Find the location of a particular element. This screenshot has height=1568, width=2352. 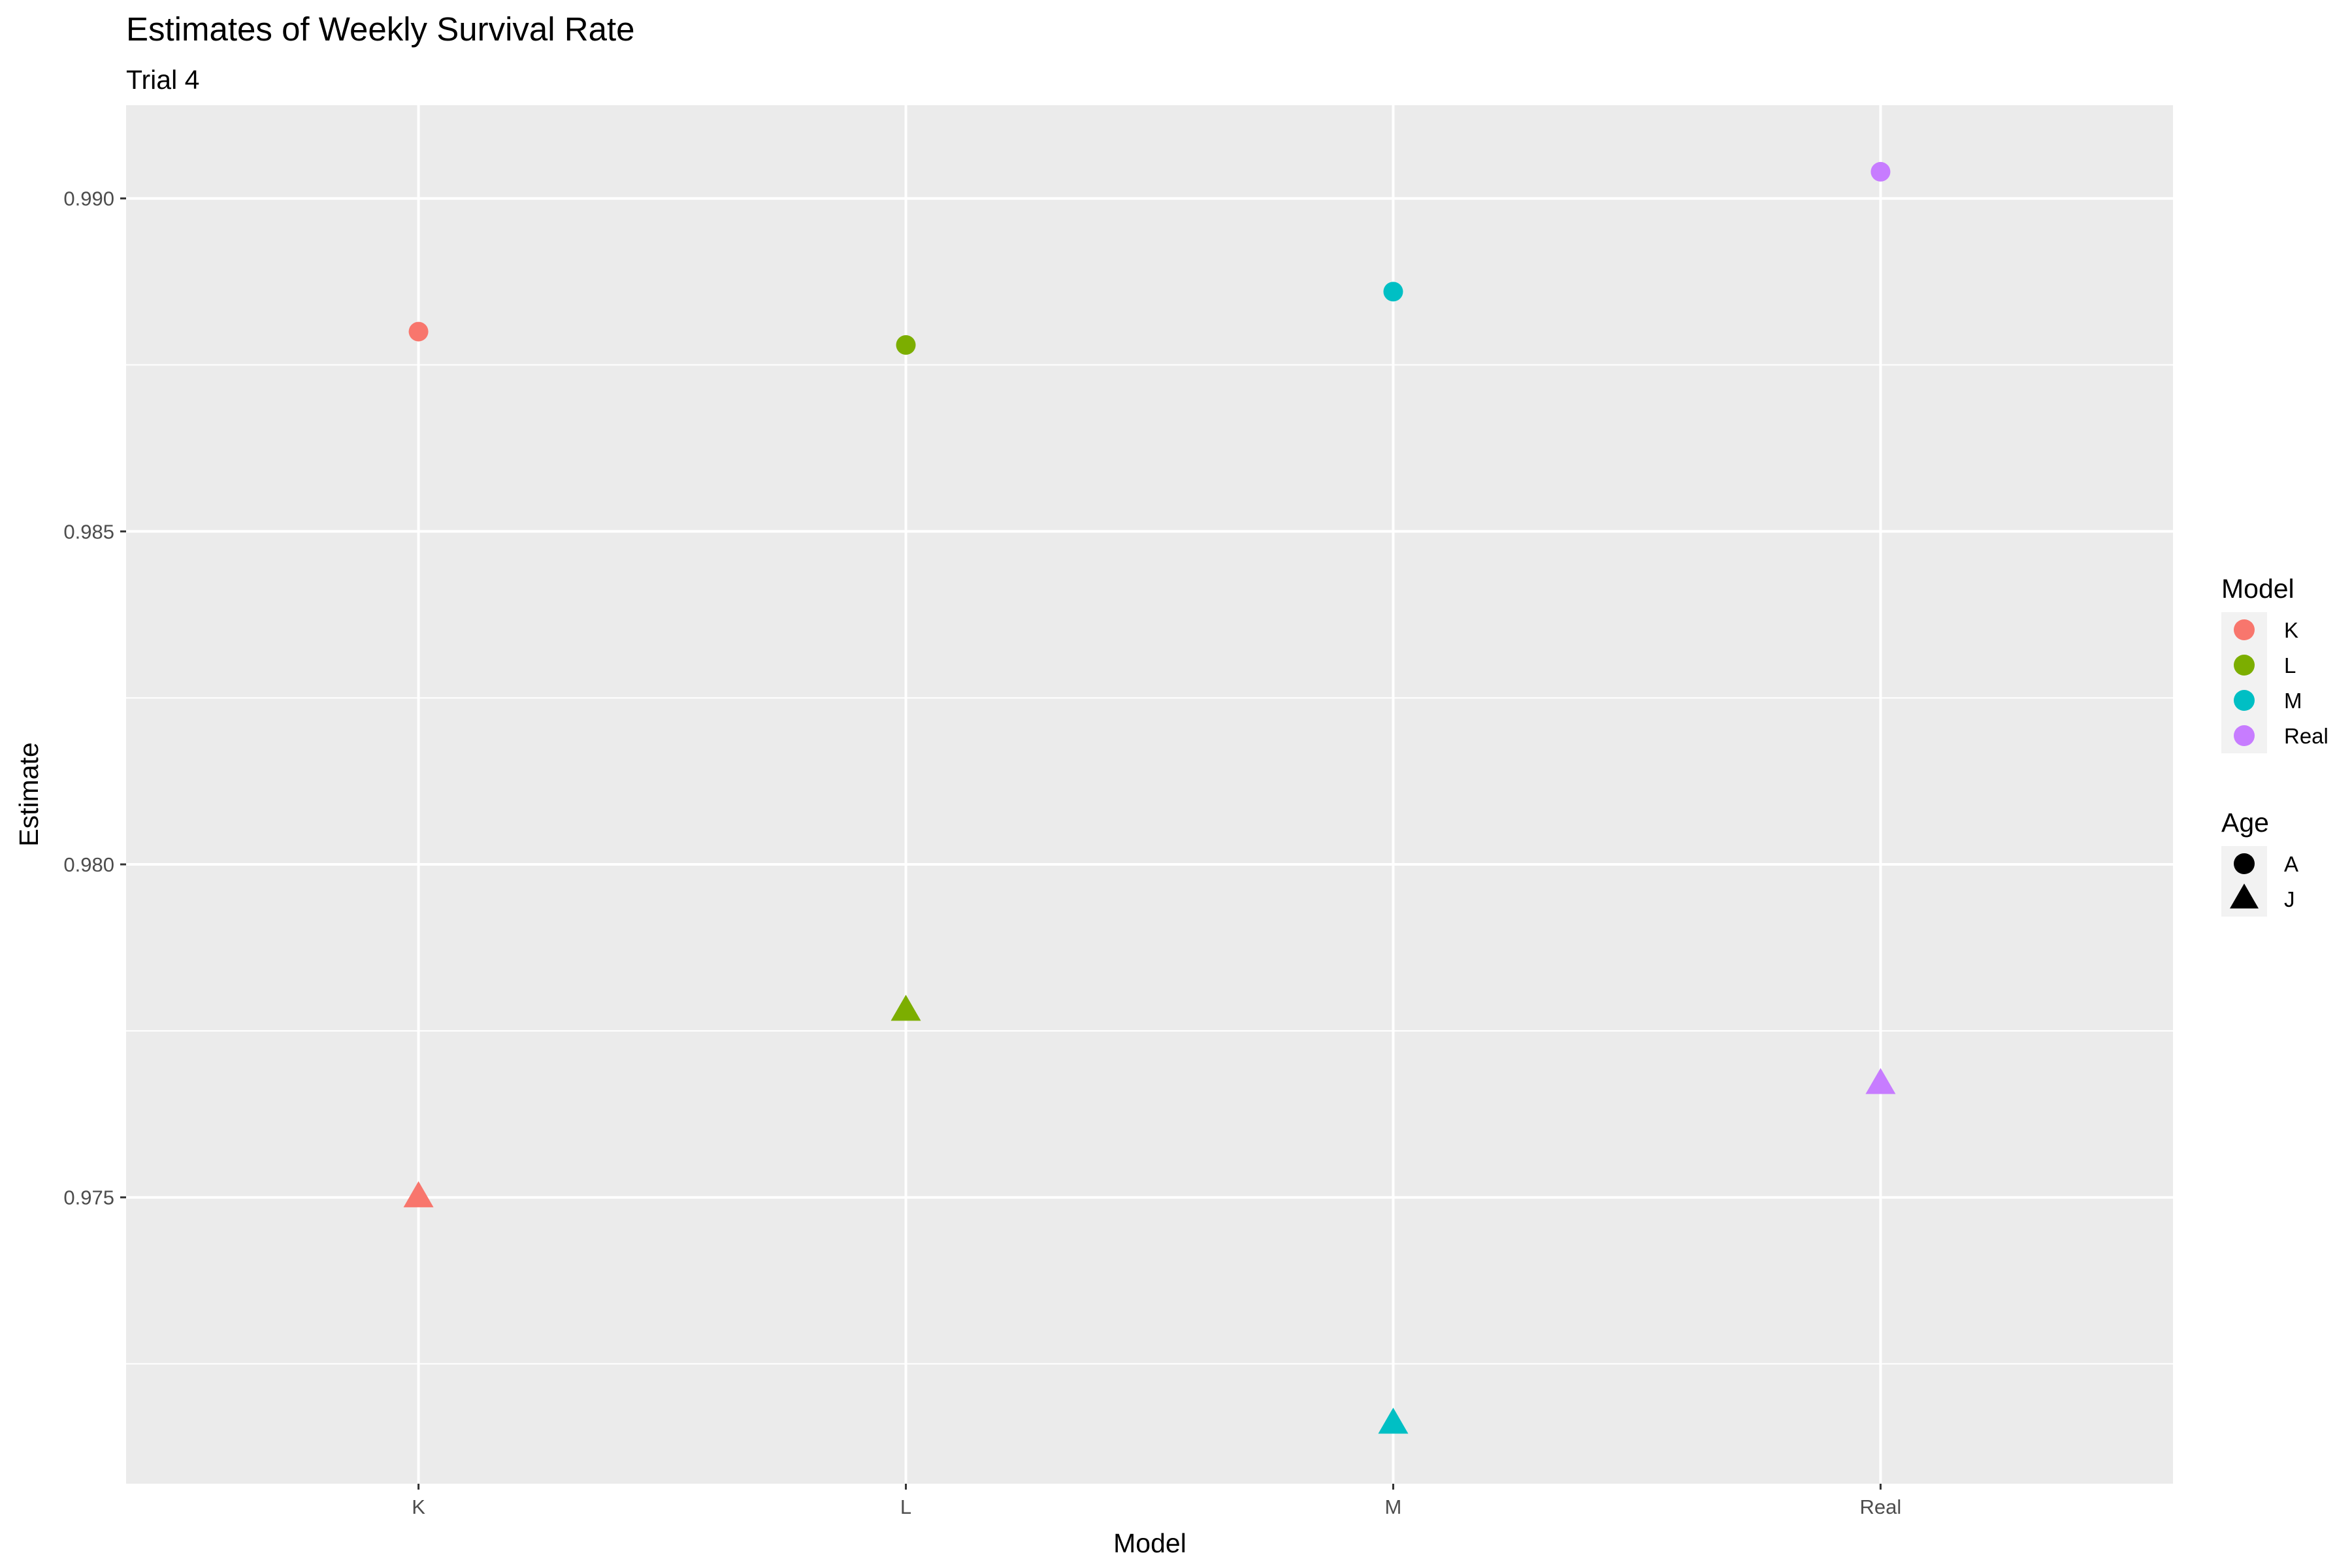

x-tick-label: Real is located at coordinates (1881, 1506).